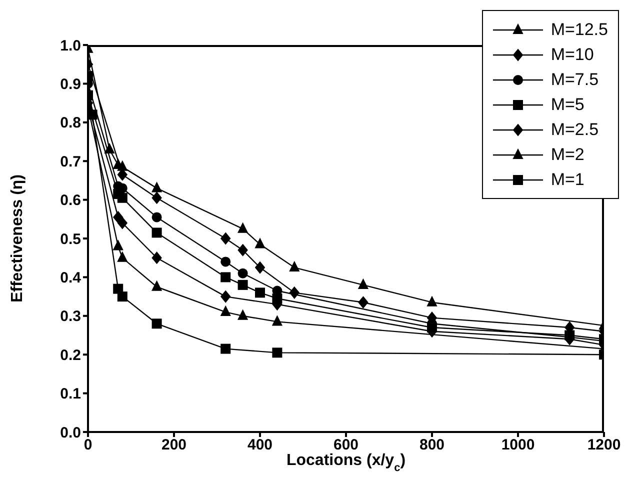 The image size is (629, 485). What do you see at coordinates (518, 445) in the screenshot?
I see `x-tick-label: 1000` at bounding box center [518, 445].